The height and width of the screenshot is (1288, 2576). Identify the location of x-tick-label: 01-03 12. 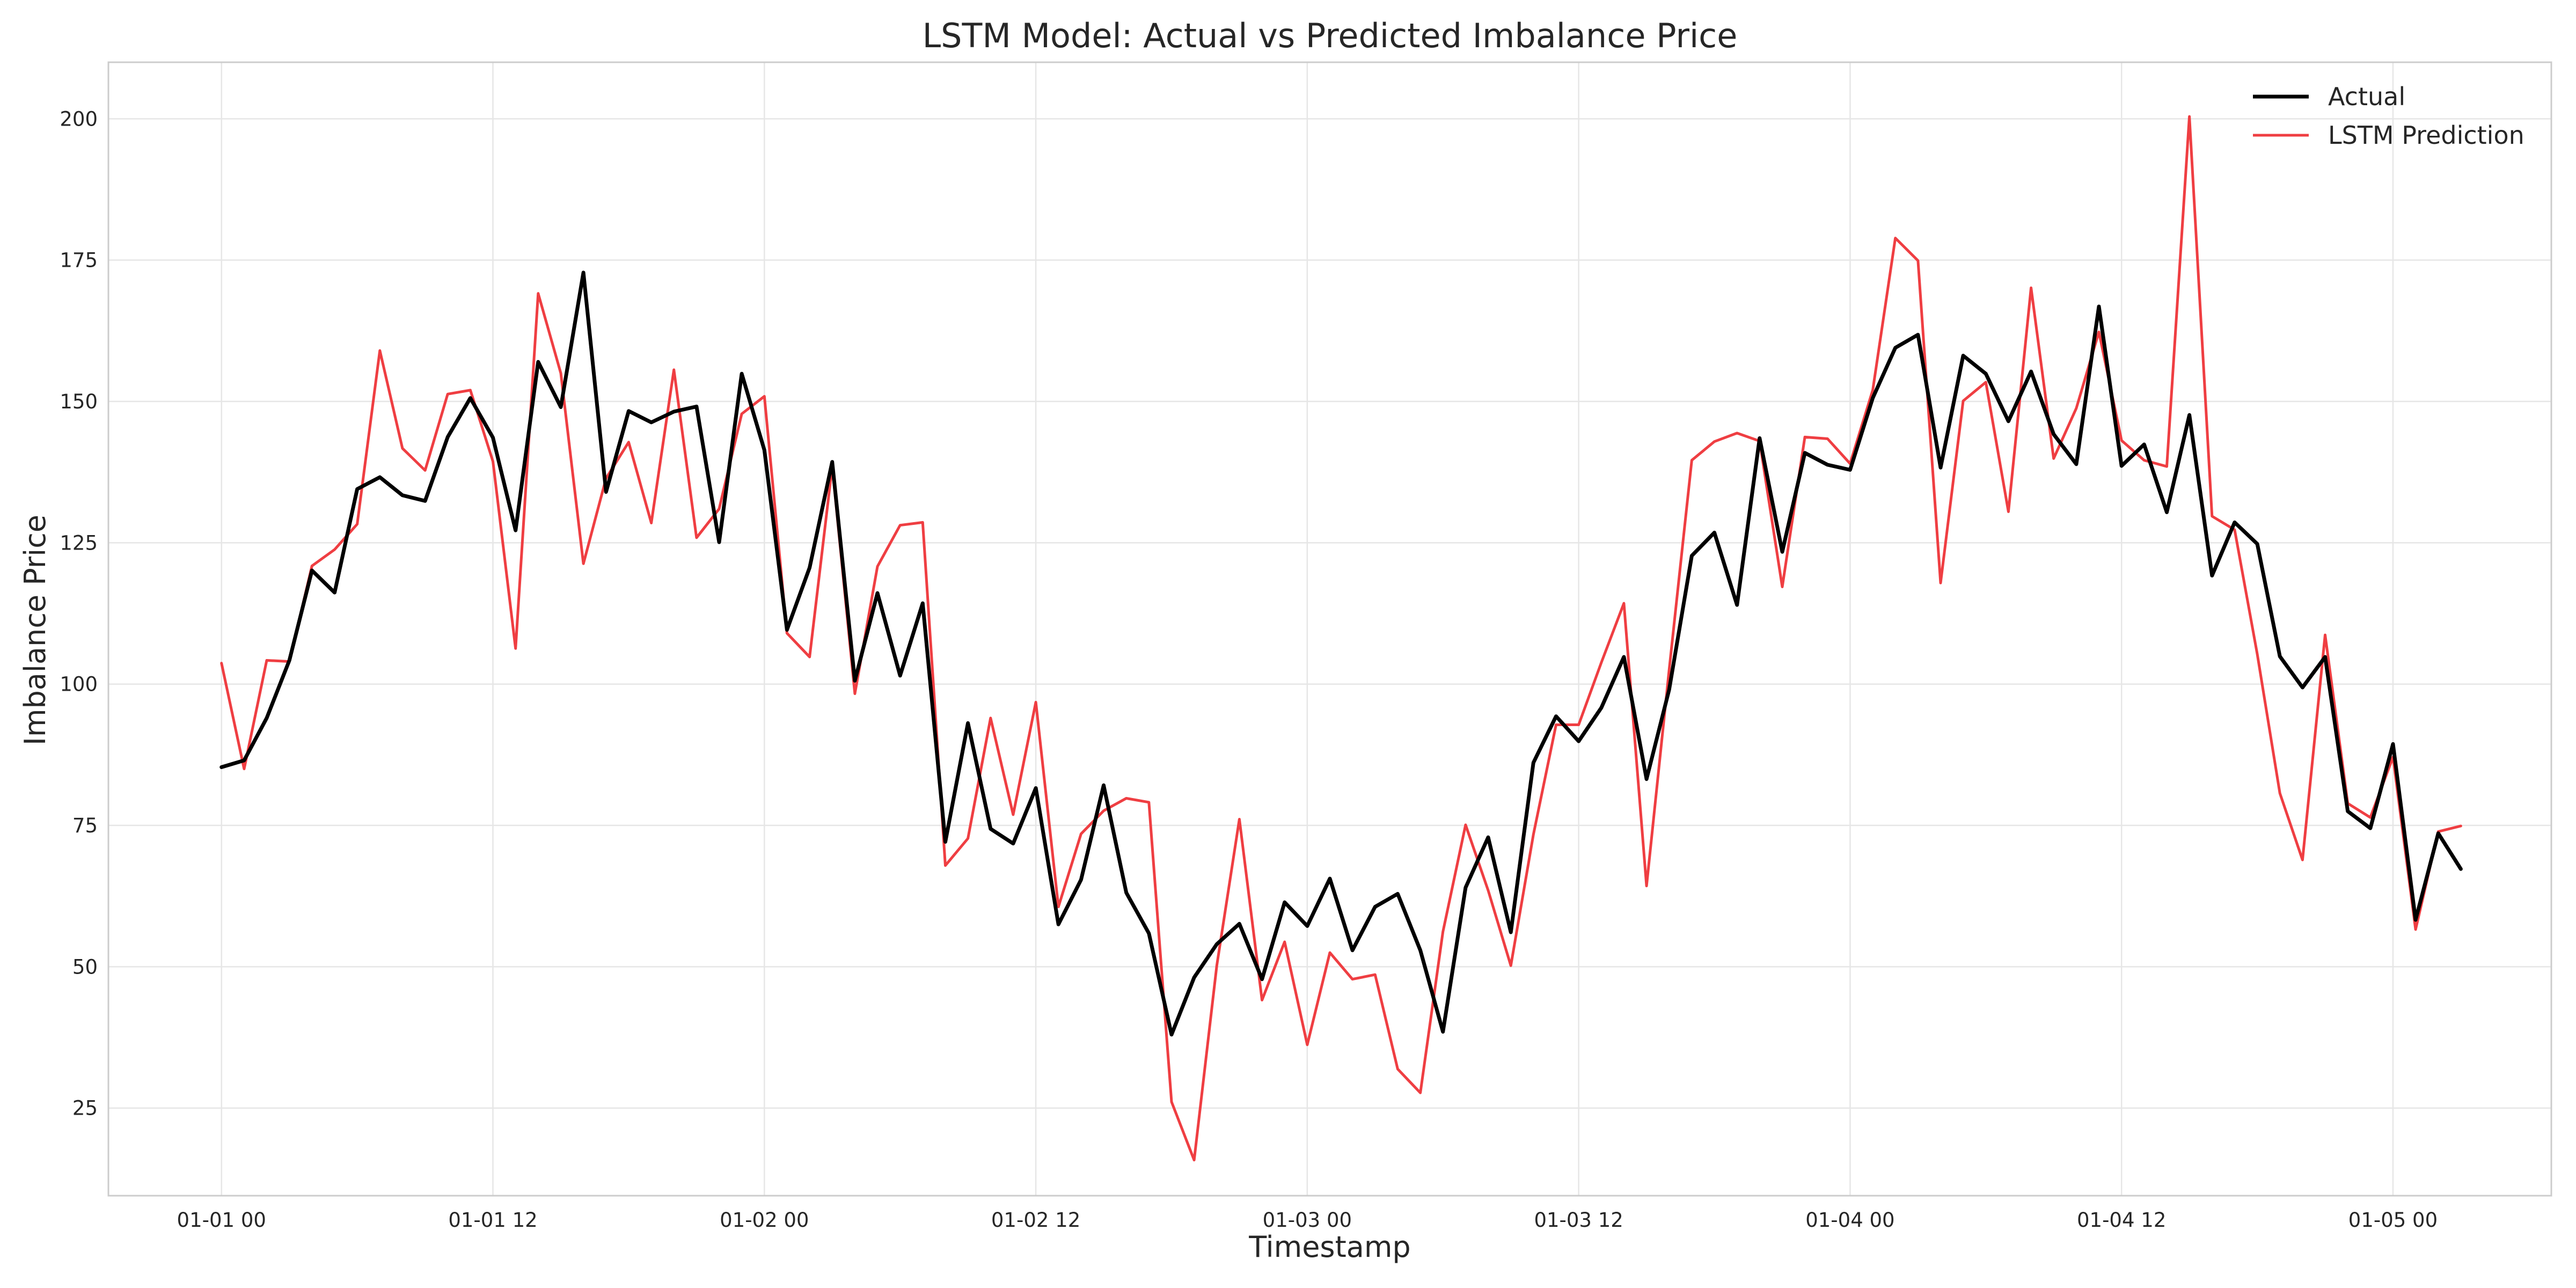
(1578, 1220).